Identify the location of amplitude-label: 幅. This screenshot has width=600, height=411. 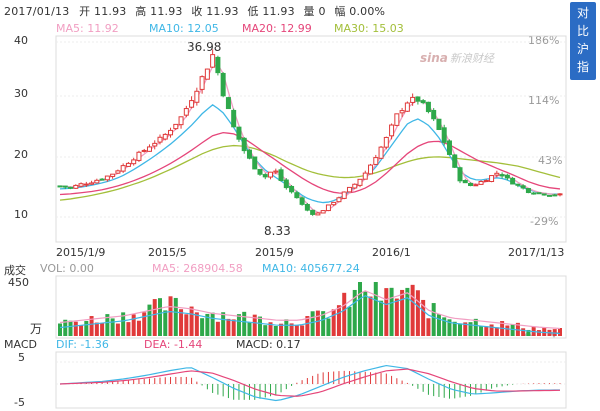
(340, 11).